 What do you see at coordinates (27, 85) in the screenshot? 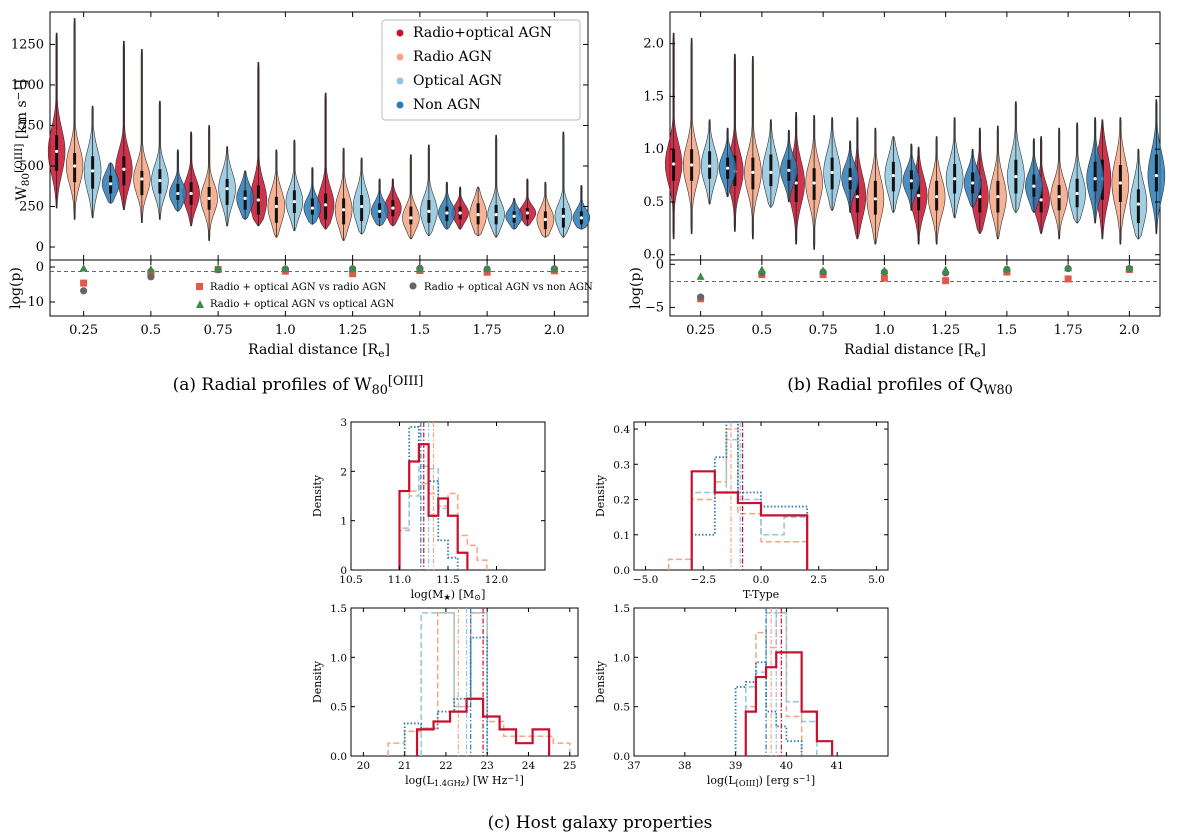
I see `ytick-label: 1000` at bounding box center [27, 85].